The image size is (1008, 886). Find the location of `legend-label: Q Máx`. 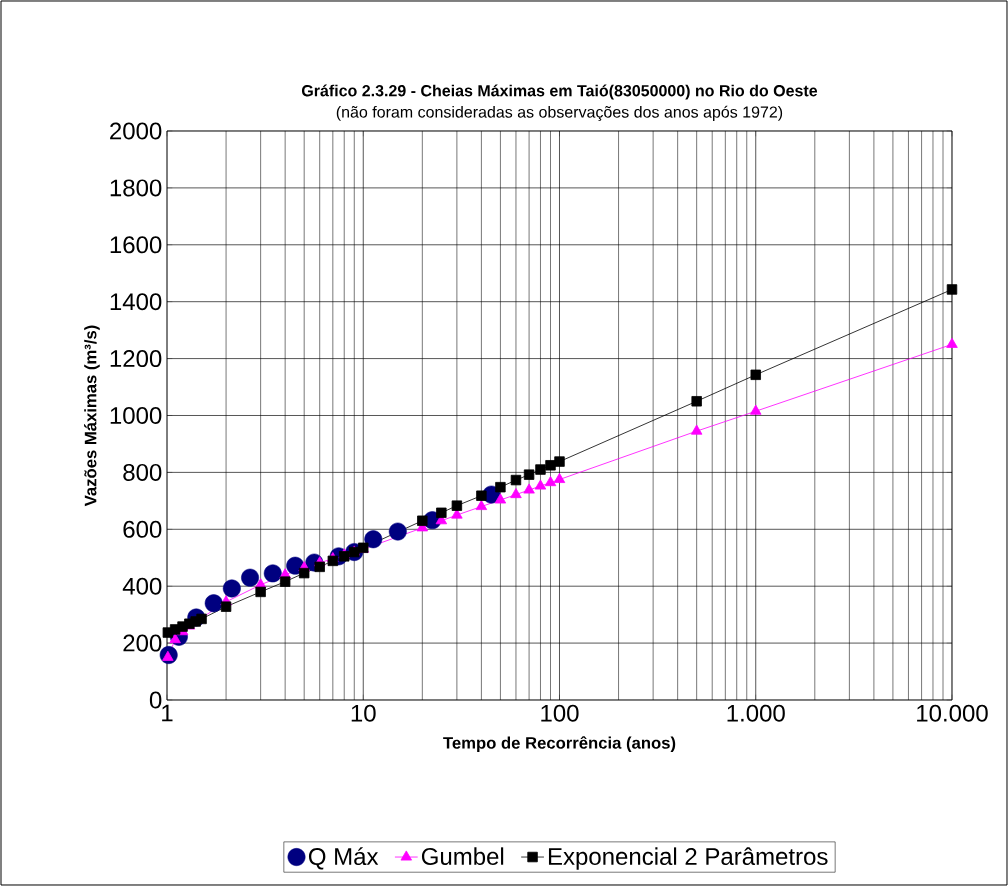

legend-label: Q Máx is located at coordinates (343, 858).